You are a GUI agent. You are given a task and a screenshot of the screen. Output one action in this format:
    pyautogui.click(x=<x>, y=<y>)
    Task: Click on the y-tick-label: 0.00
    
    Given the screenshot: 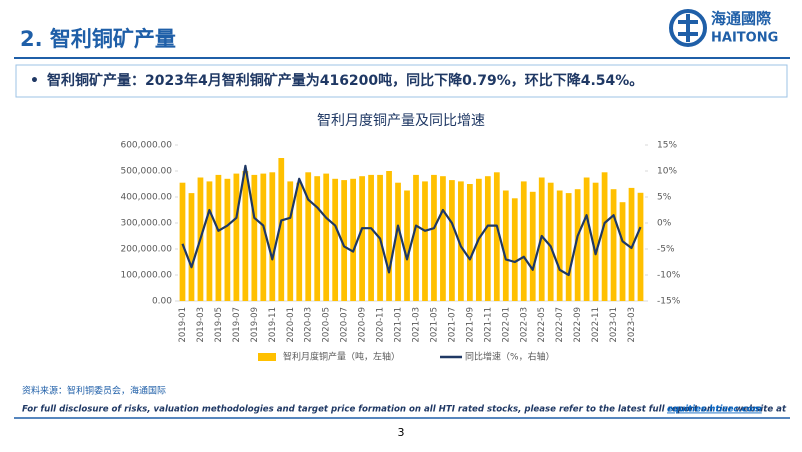 What is the action you would take?
    pyautogui.click(x=162, y=302)
    